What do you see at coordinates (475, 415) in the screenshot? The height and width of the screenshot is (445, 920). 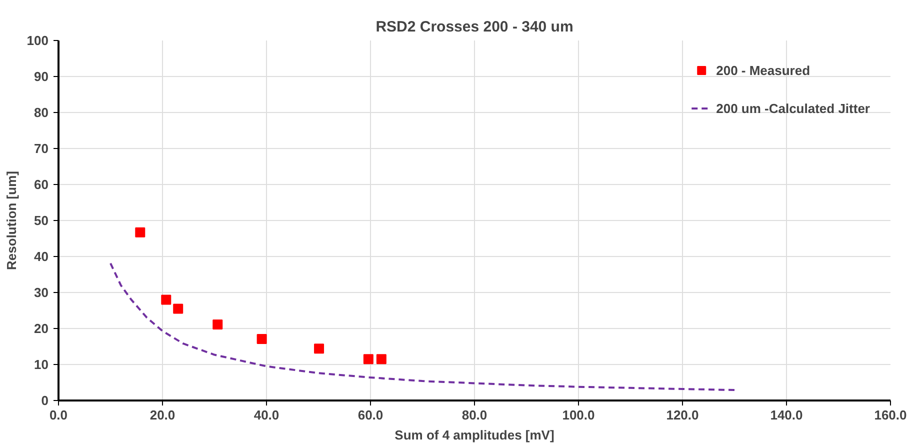 I see `x-tick-label: 80.0` at bounding box center [475, 415].